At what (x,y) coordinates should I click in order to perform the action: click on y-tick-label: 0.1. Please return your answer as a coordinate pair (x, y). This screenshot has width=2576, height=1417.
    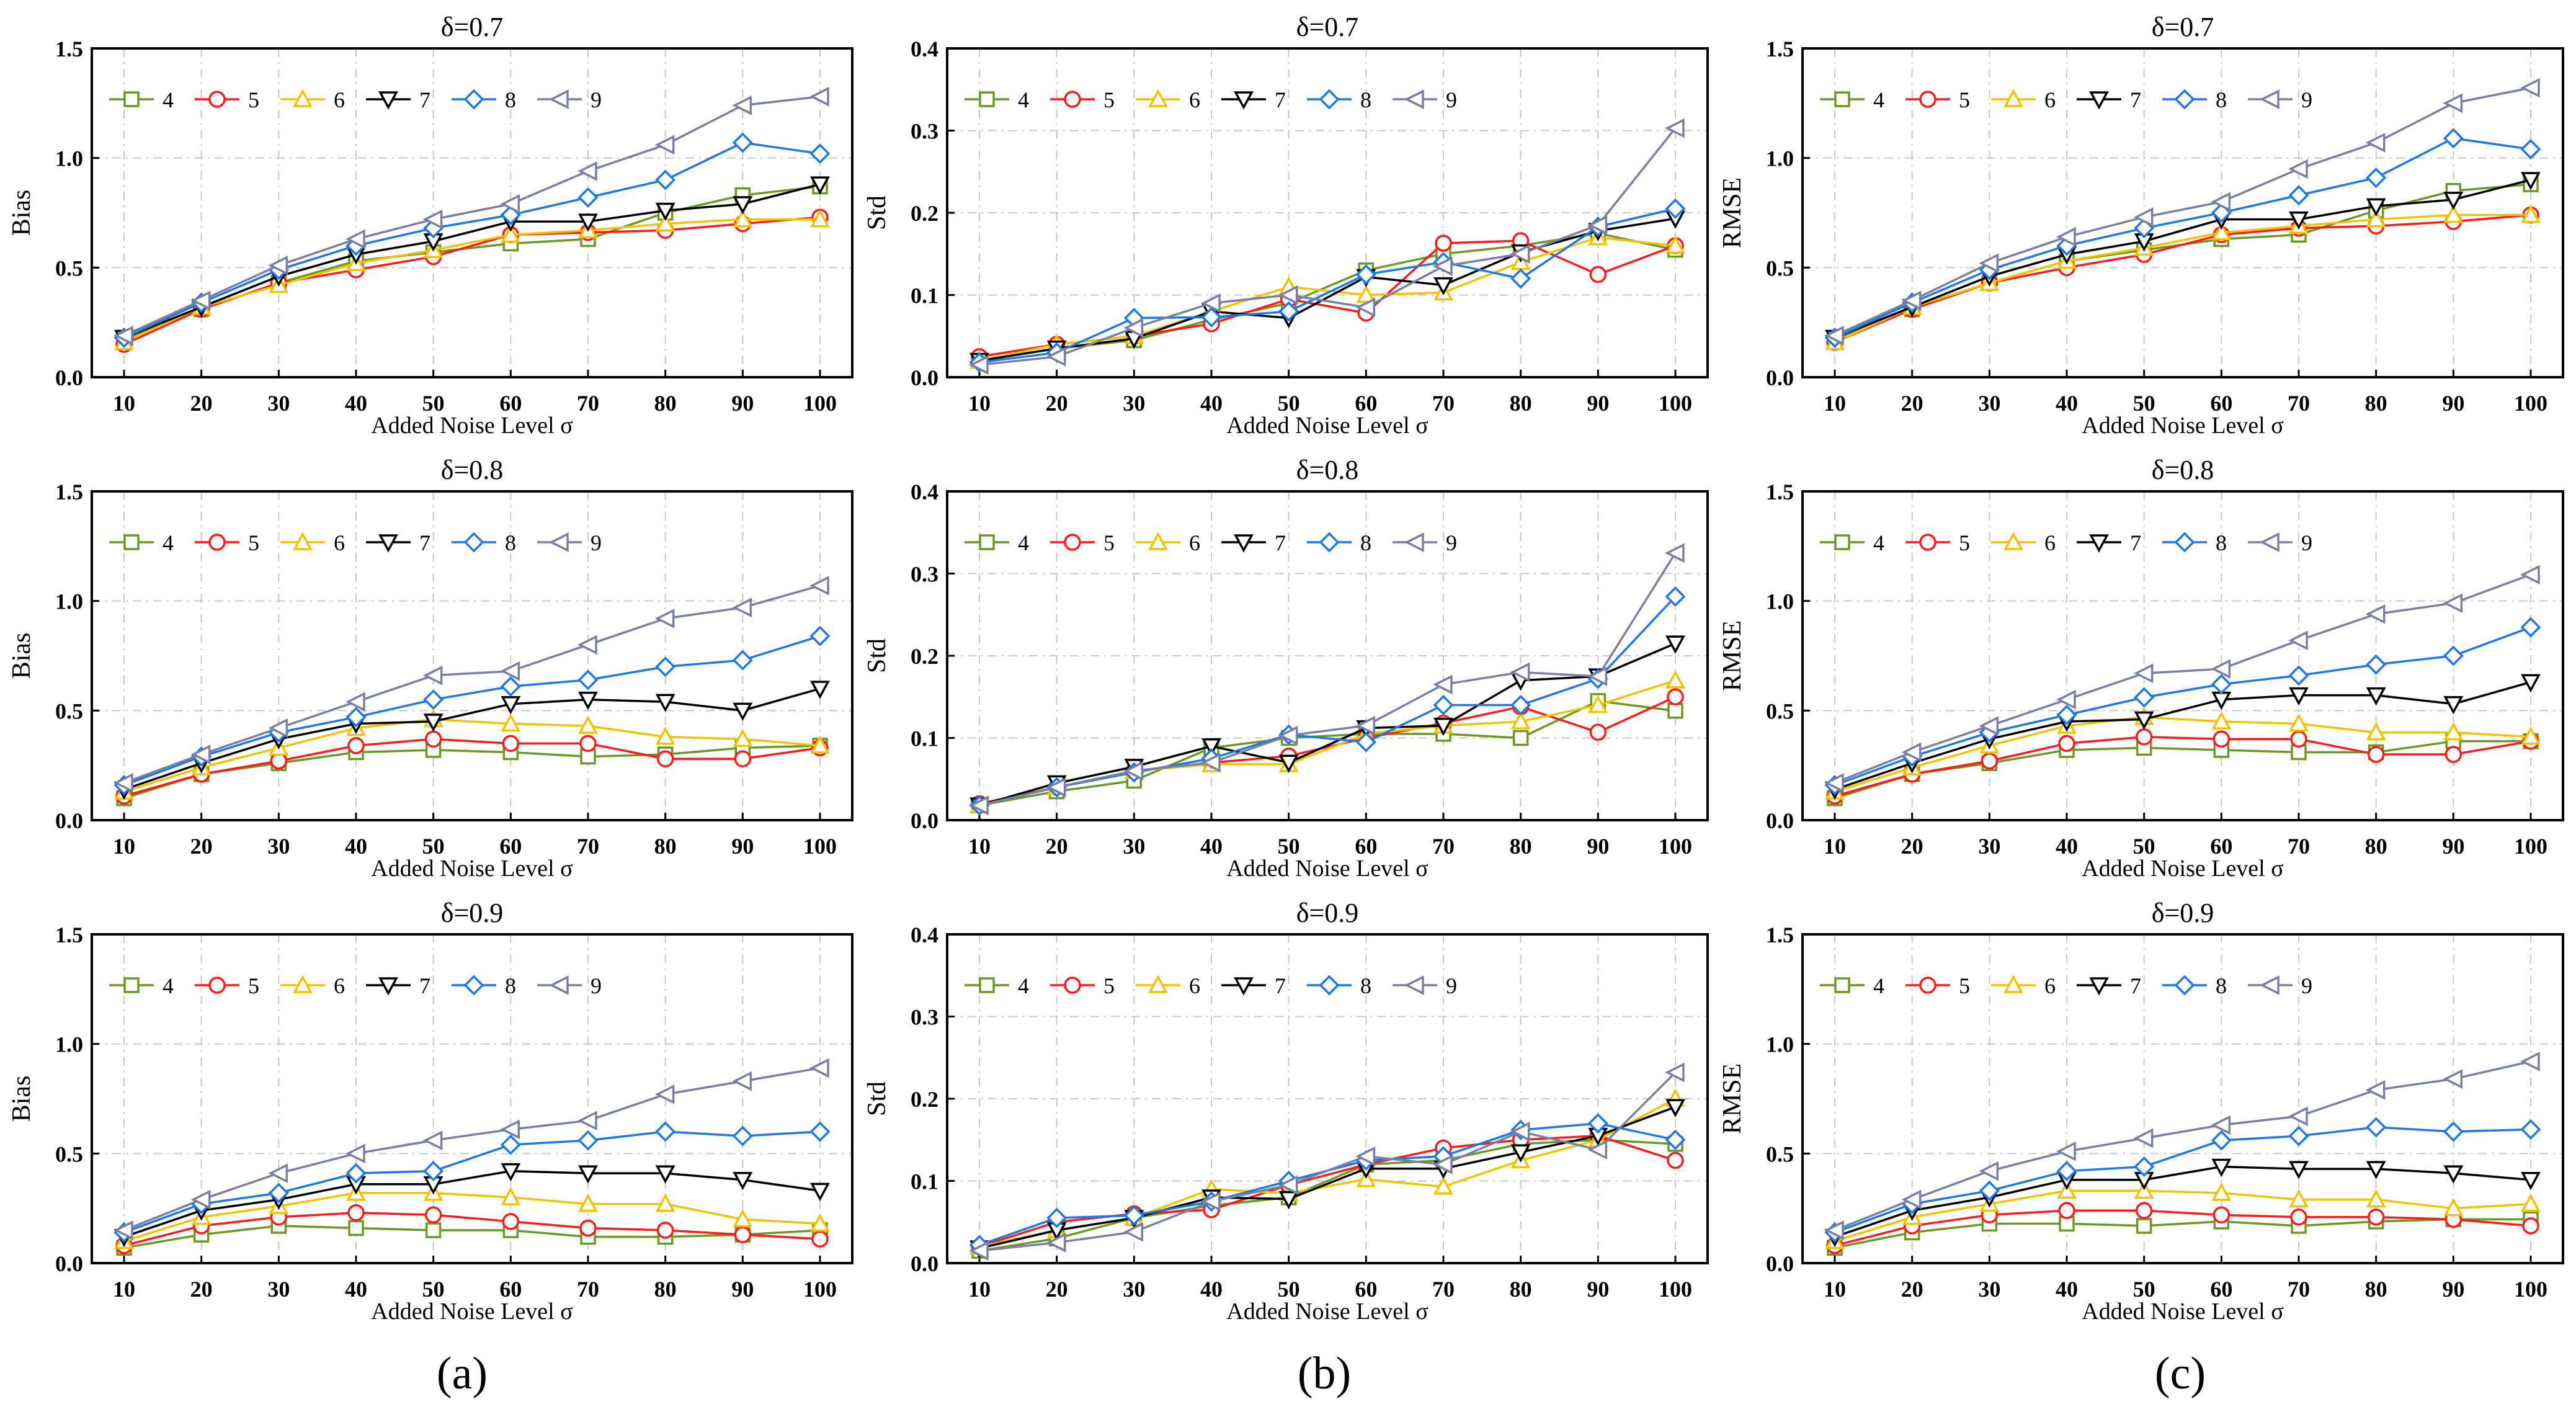
    Looking at the image, I should click on (925, 738).